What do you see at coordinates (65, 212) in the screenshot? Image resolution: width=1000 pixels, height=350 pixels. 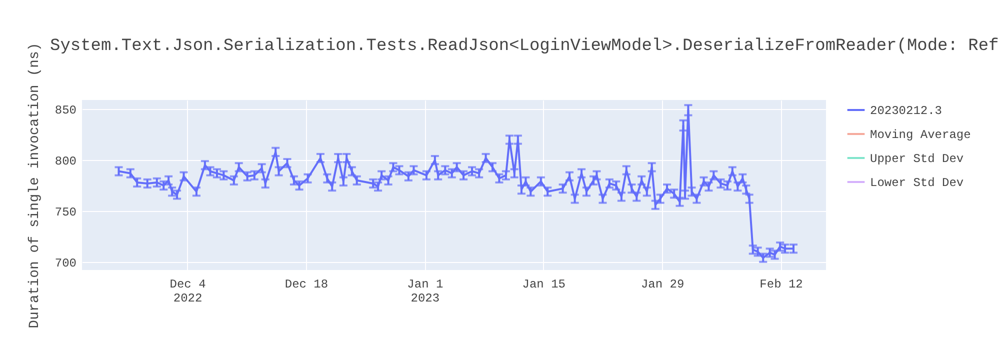 I see `y-tick-label: 750` at bounding box center [65, 212].